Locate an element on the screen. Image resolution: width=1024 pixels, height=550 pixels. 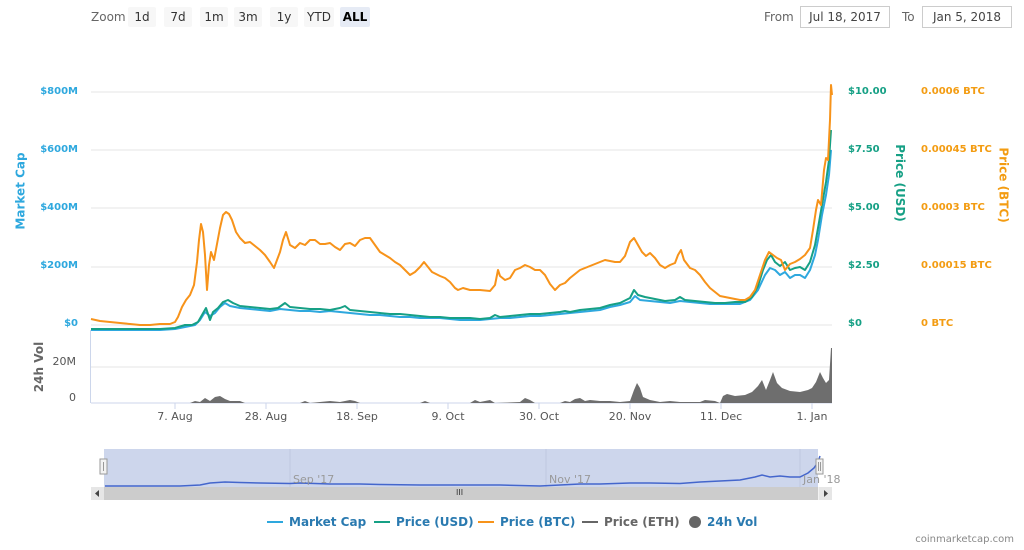
scrollbar-grip: III is located at coordinates (460, 492).